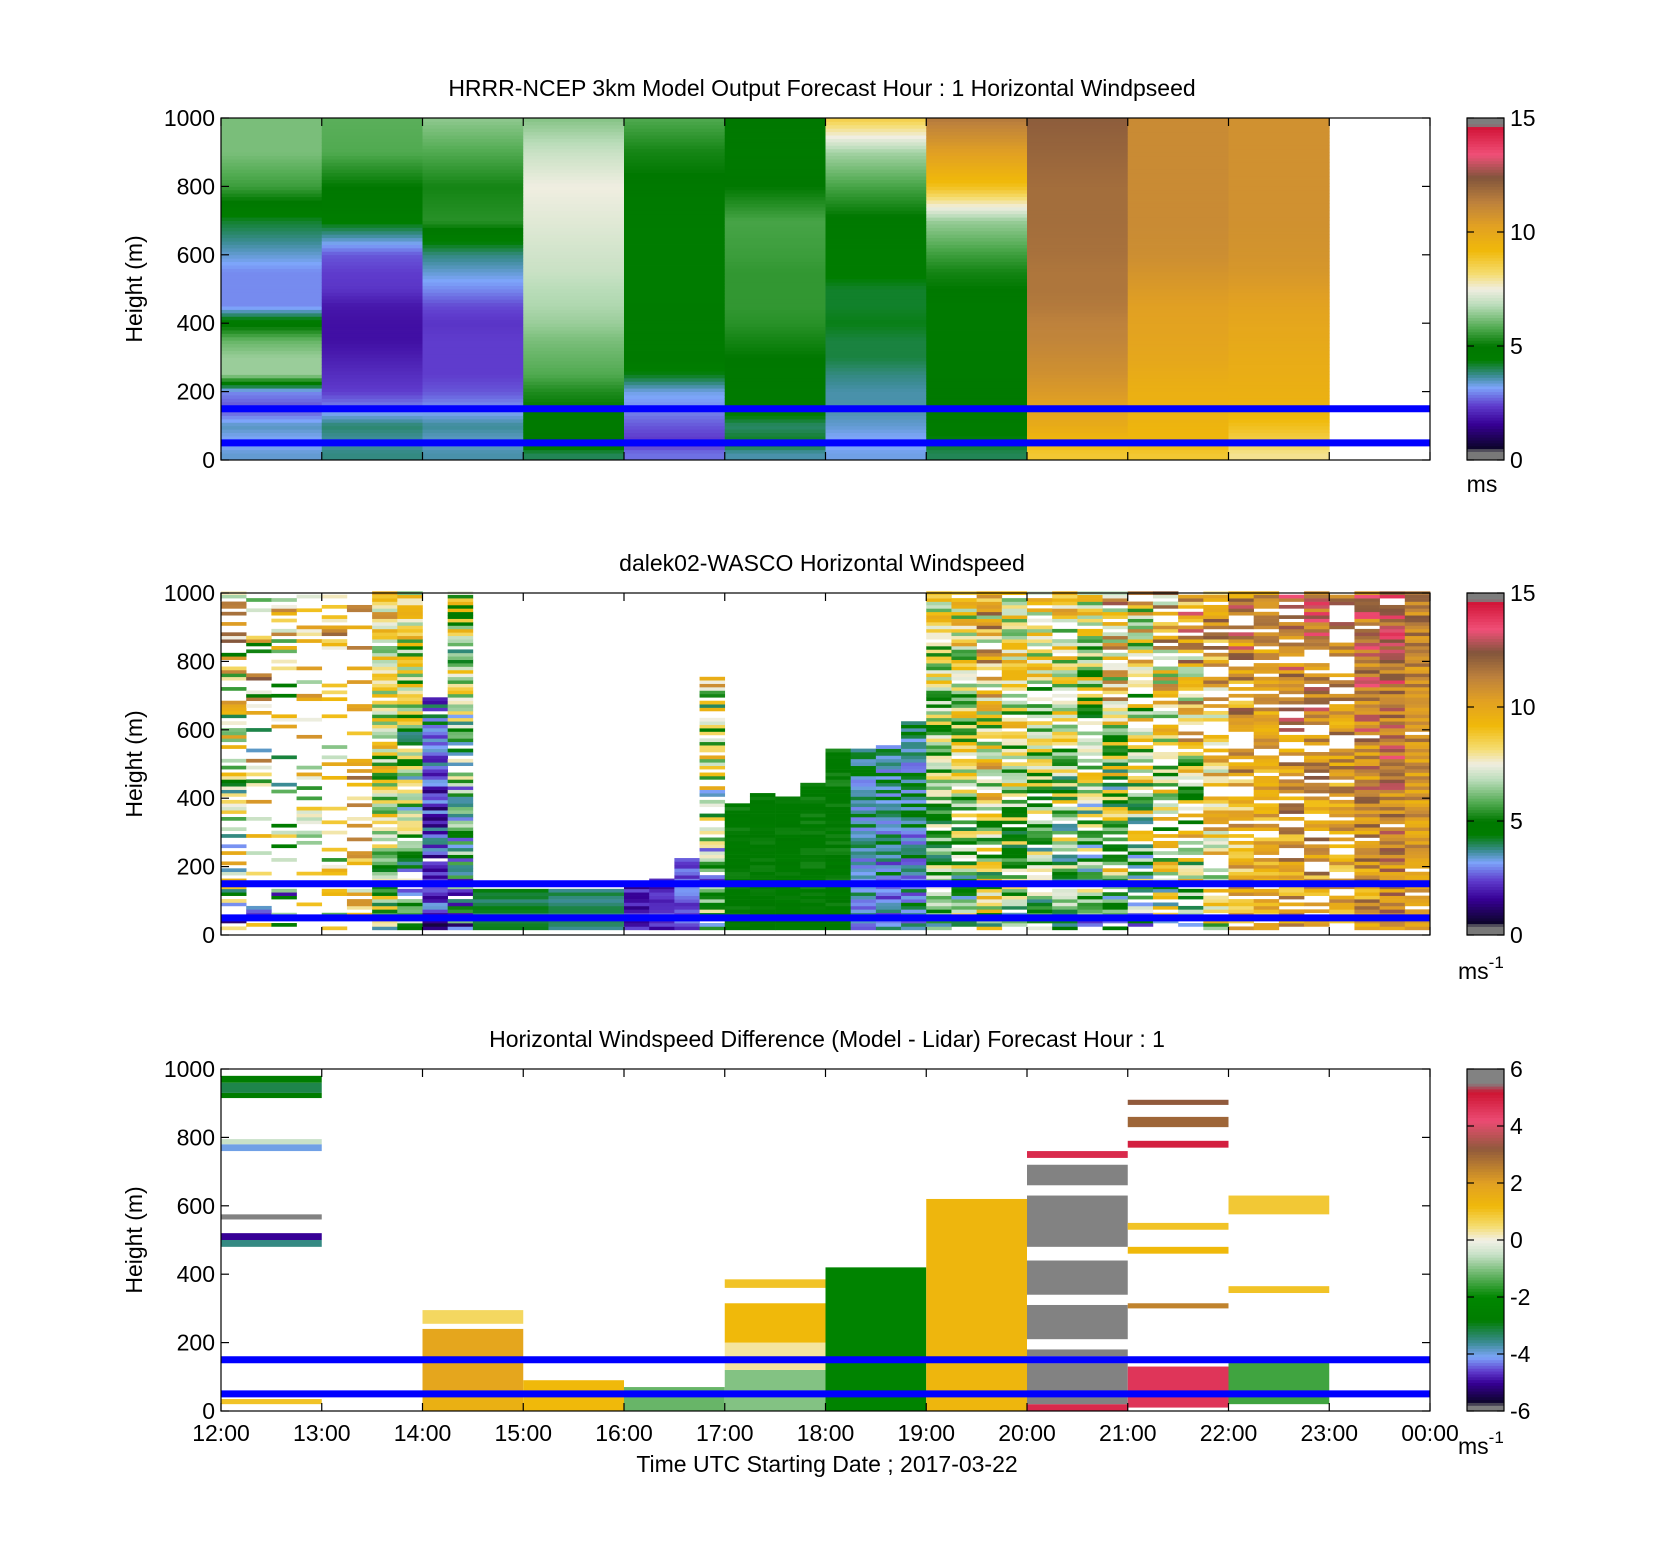 This screenshot has height=1561, width=1680. I want to click on y-tick-label: 800, so click(196, 1137).